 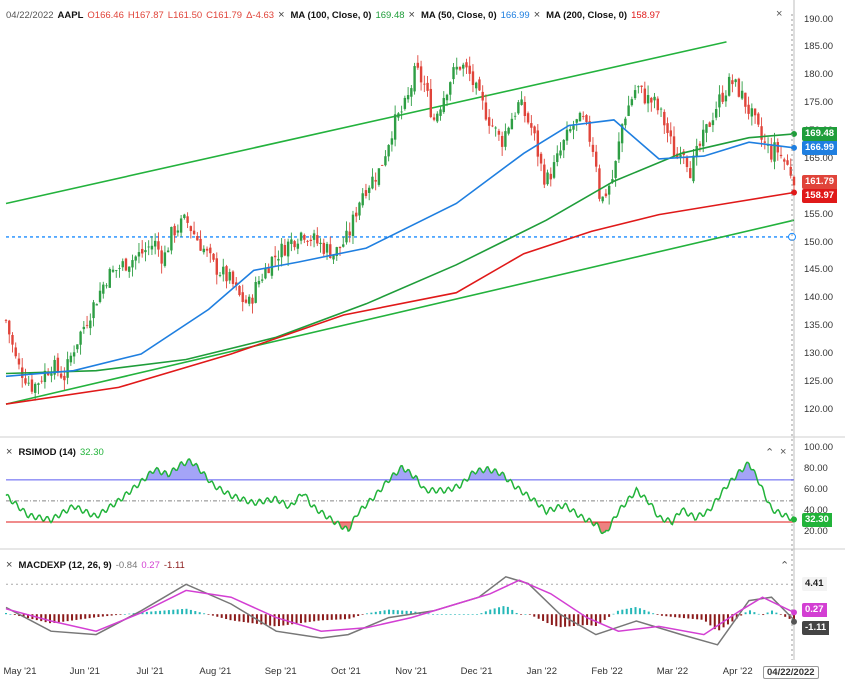 What do you see at coordinates (819, 242) in the screenshot?
I see `price-tick-label: 150.00` at bounding box center [819, 242].